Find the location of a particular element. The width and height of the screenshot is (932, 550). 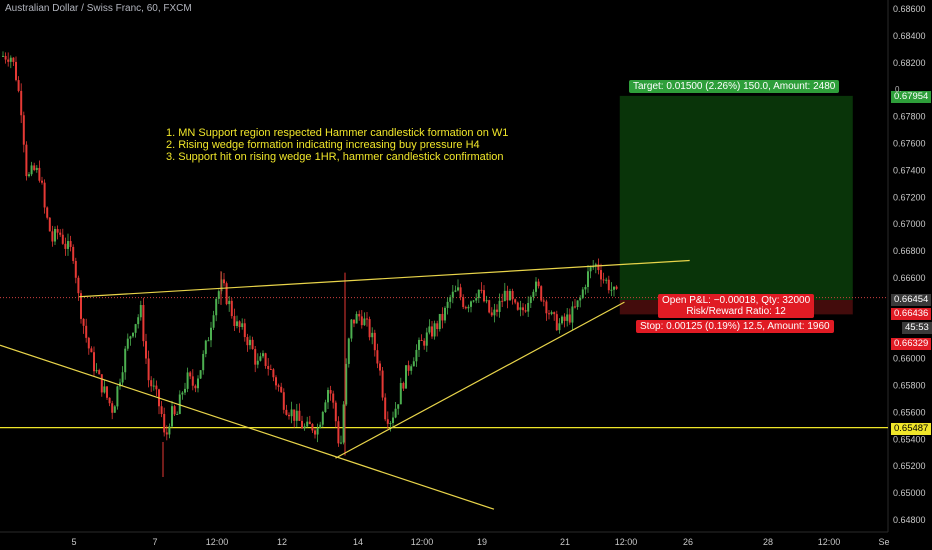

y-tick-label: 0.67200 is located at coordinates (909, 197).